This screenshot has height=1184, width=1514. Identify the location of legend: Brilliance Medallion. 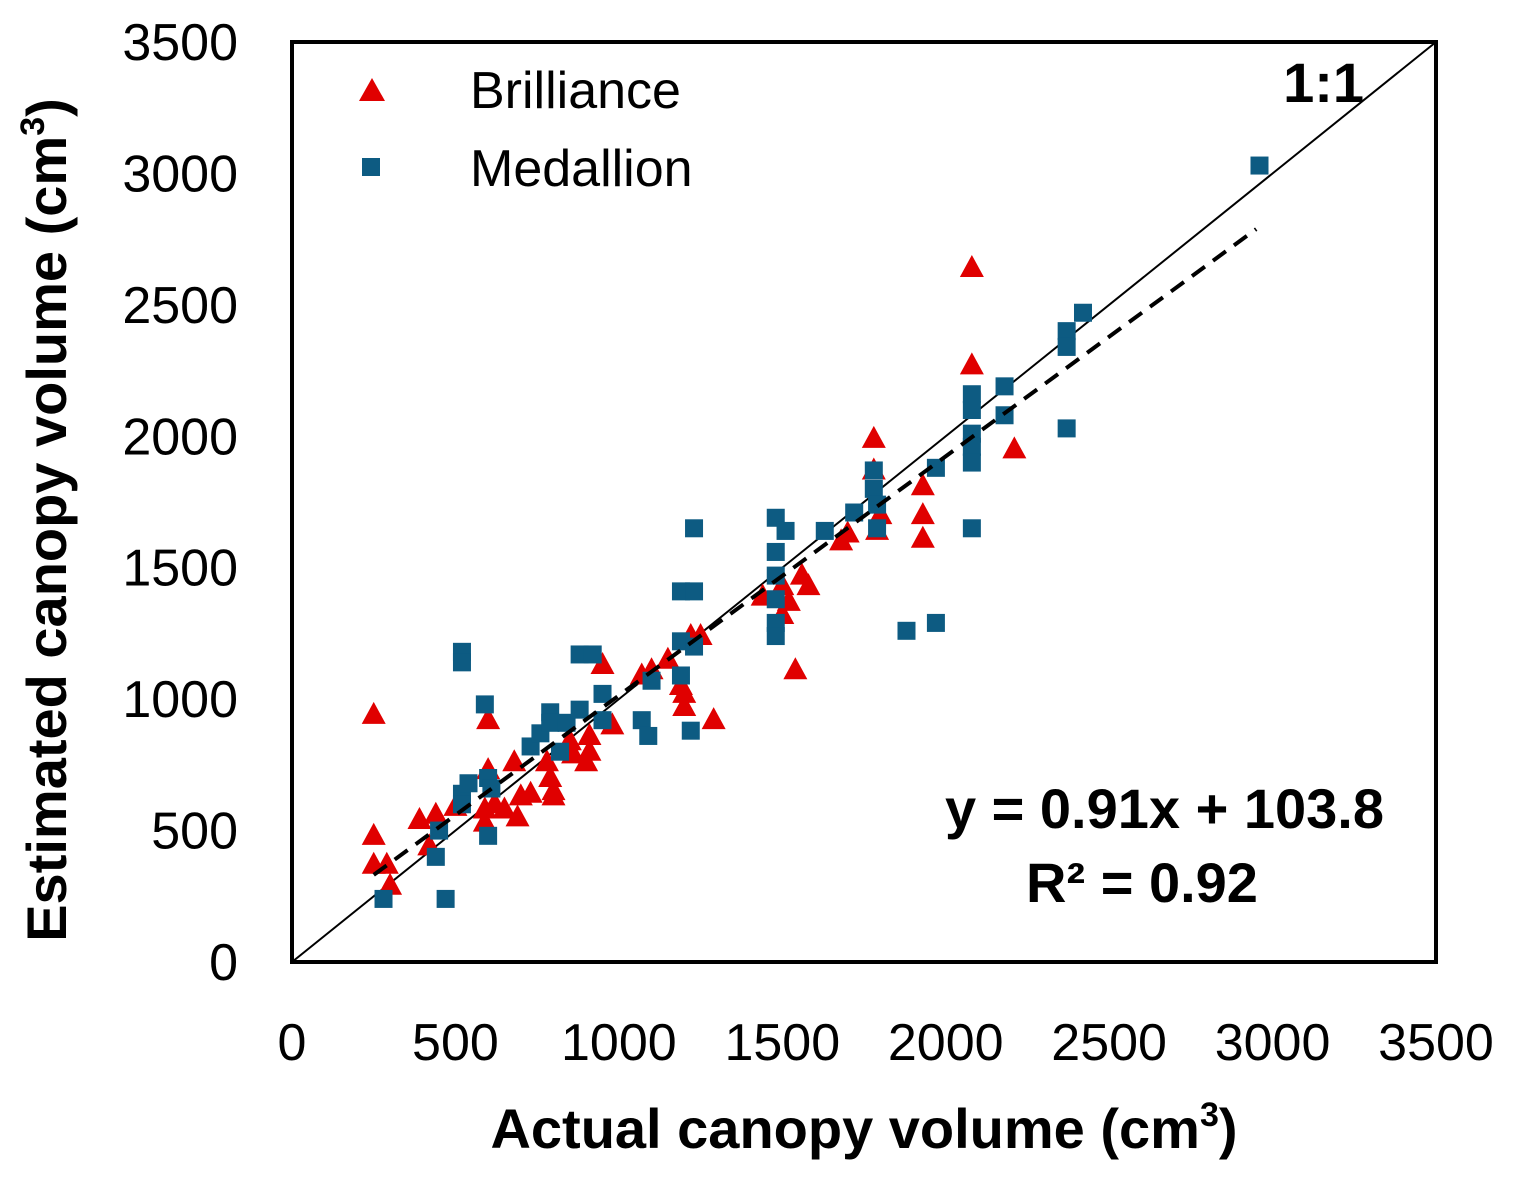
(526, 130).